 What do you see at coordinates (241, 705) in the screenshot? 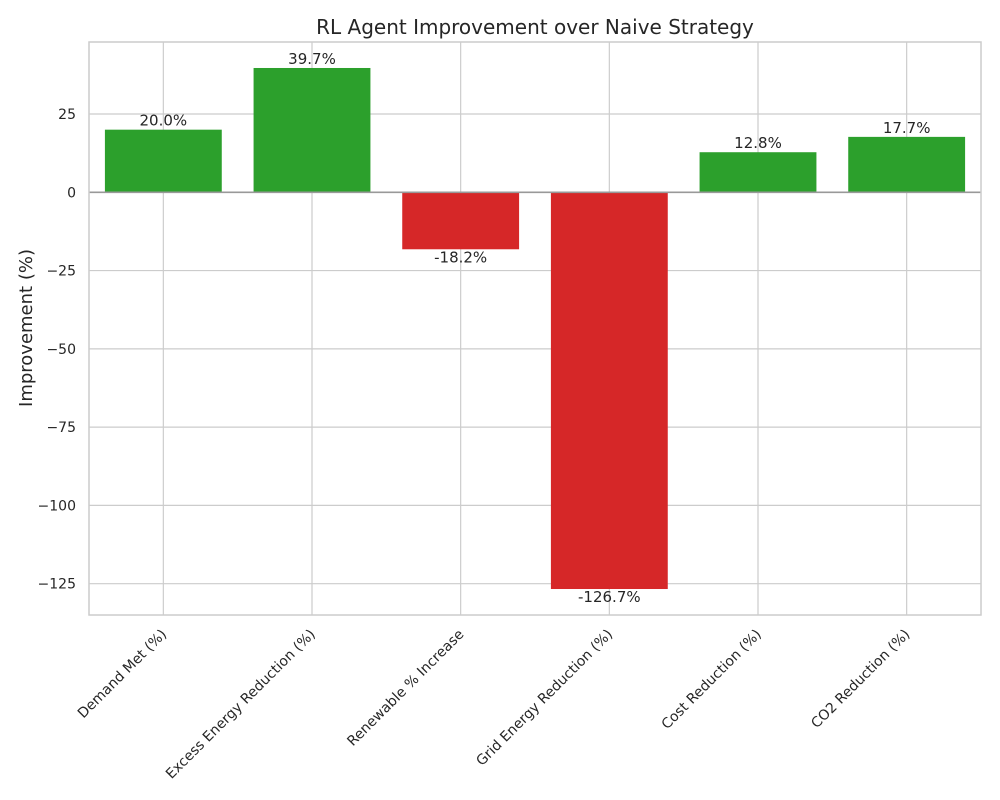
I see `x-tick-label: Excess Energy Reduction (%)` at bounding box center [241, 705].